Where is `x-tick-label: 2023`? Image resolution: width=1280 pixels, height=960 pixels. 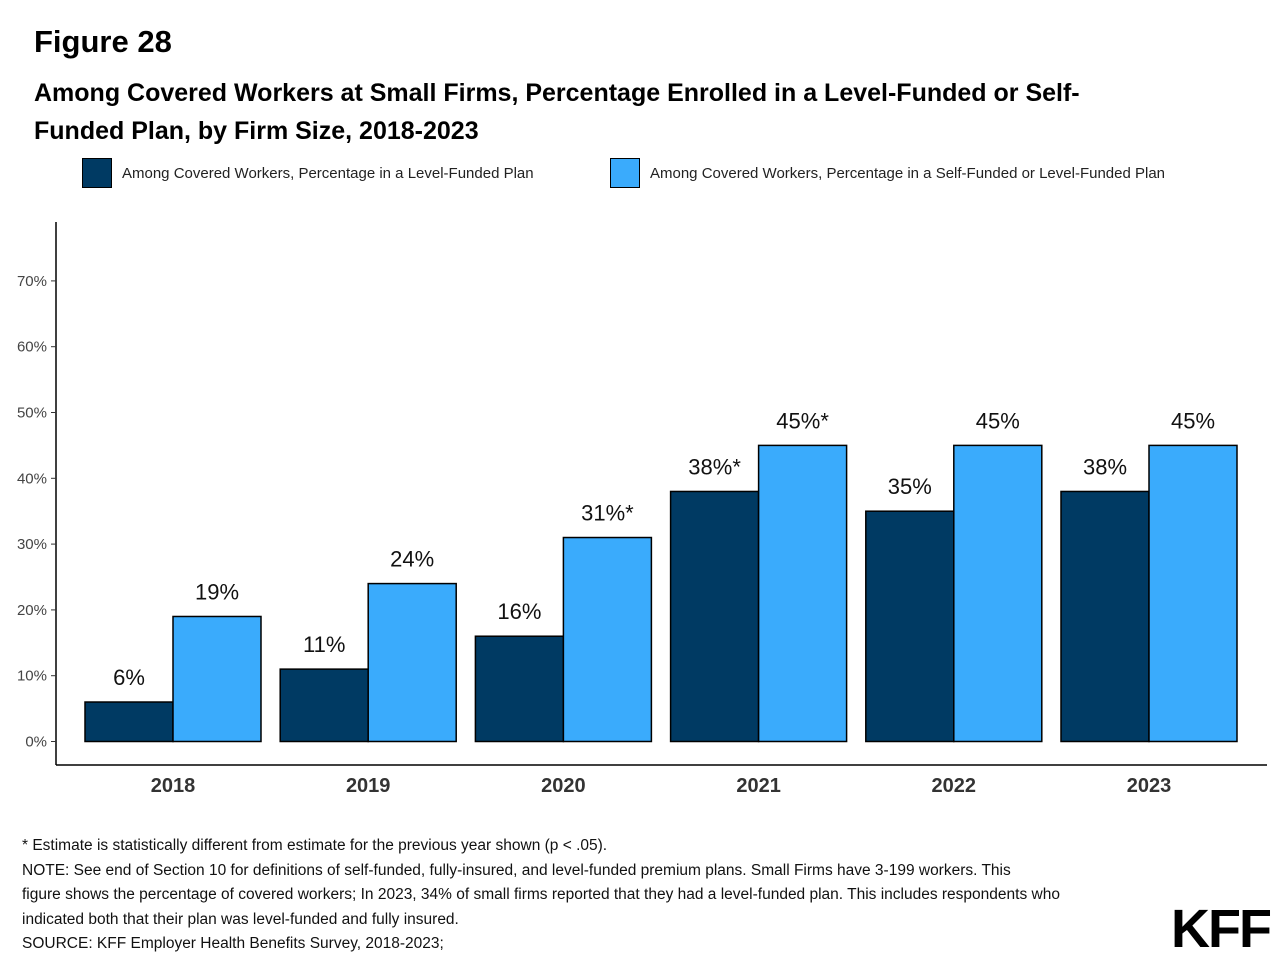 x-tick-label: 2023 is located at coordinates (1149, 786).